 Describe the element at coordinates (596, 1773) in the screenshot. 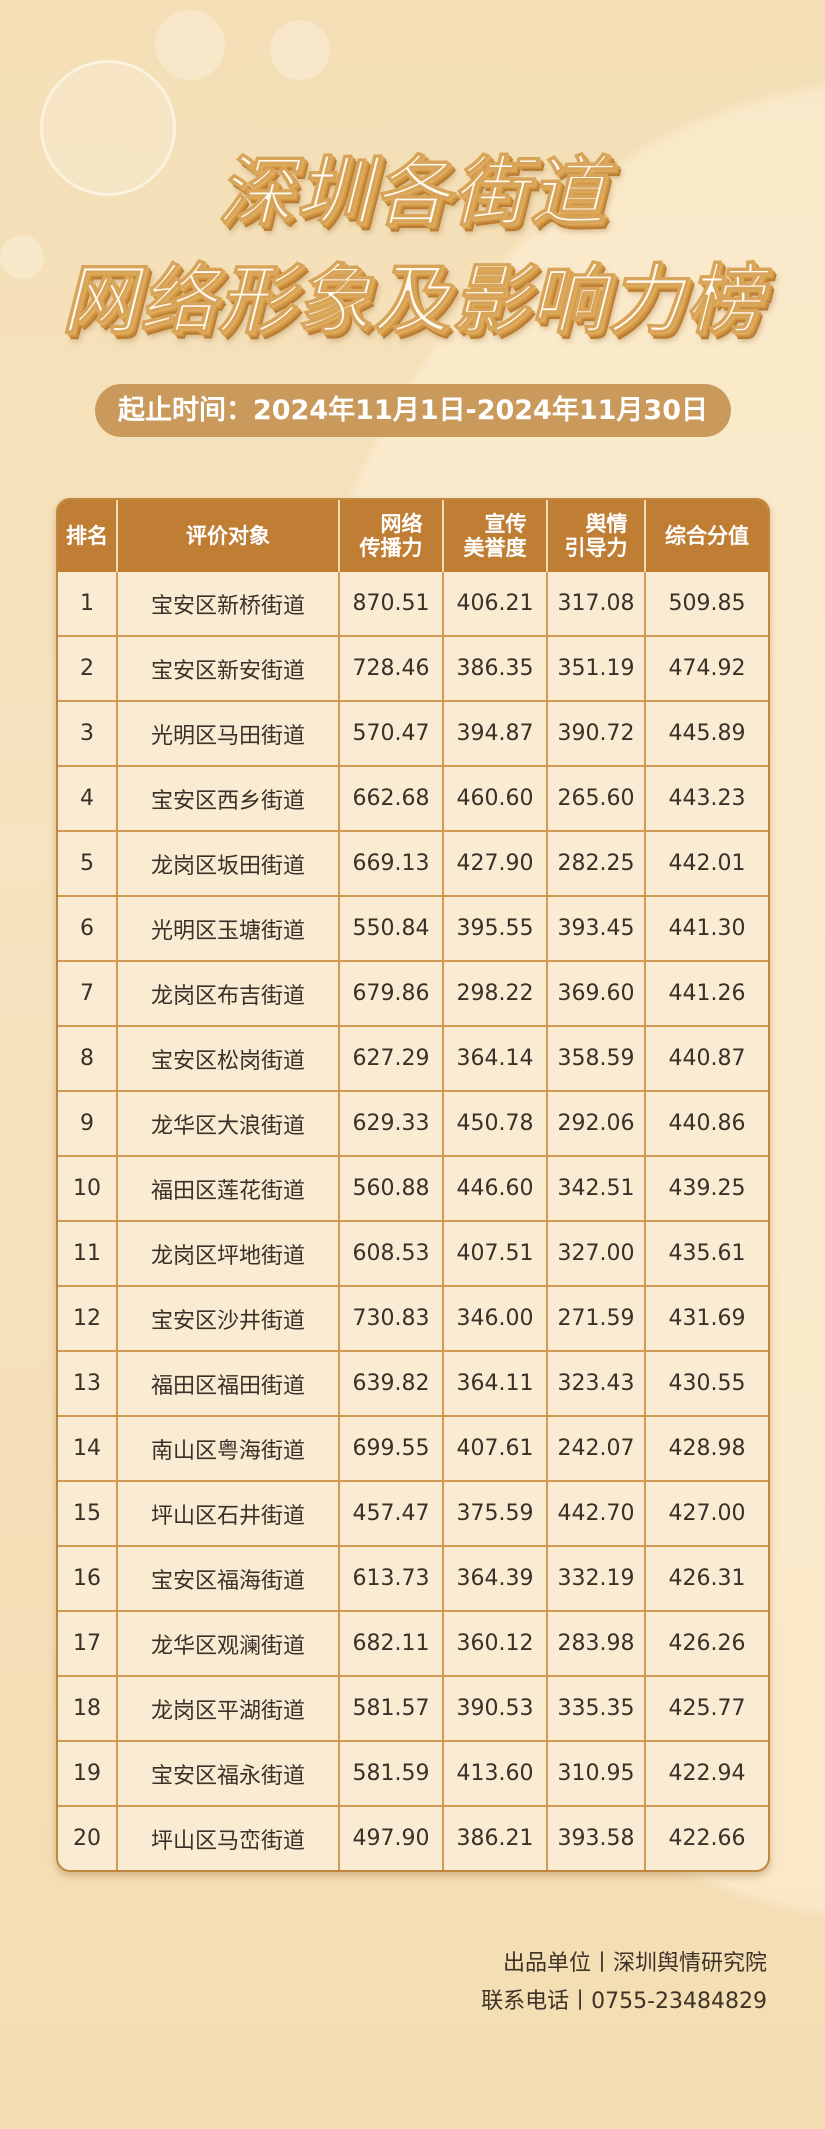

I see `guidance-cell: 310.95` at that location.